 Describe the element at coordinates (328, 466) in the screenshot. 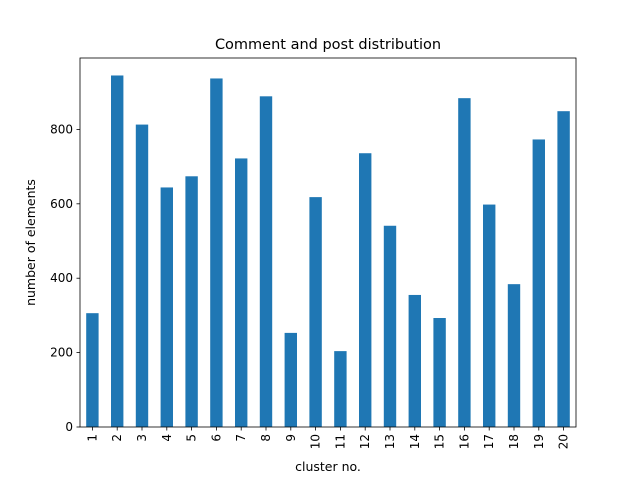

I see `x-axis-label: cluster no.` at that location.